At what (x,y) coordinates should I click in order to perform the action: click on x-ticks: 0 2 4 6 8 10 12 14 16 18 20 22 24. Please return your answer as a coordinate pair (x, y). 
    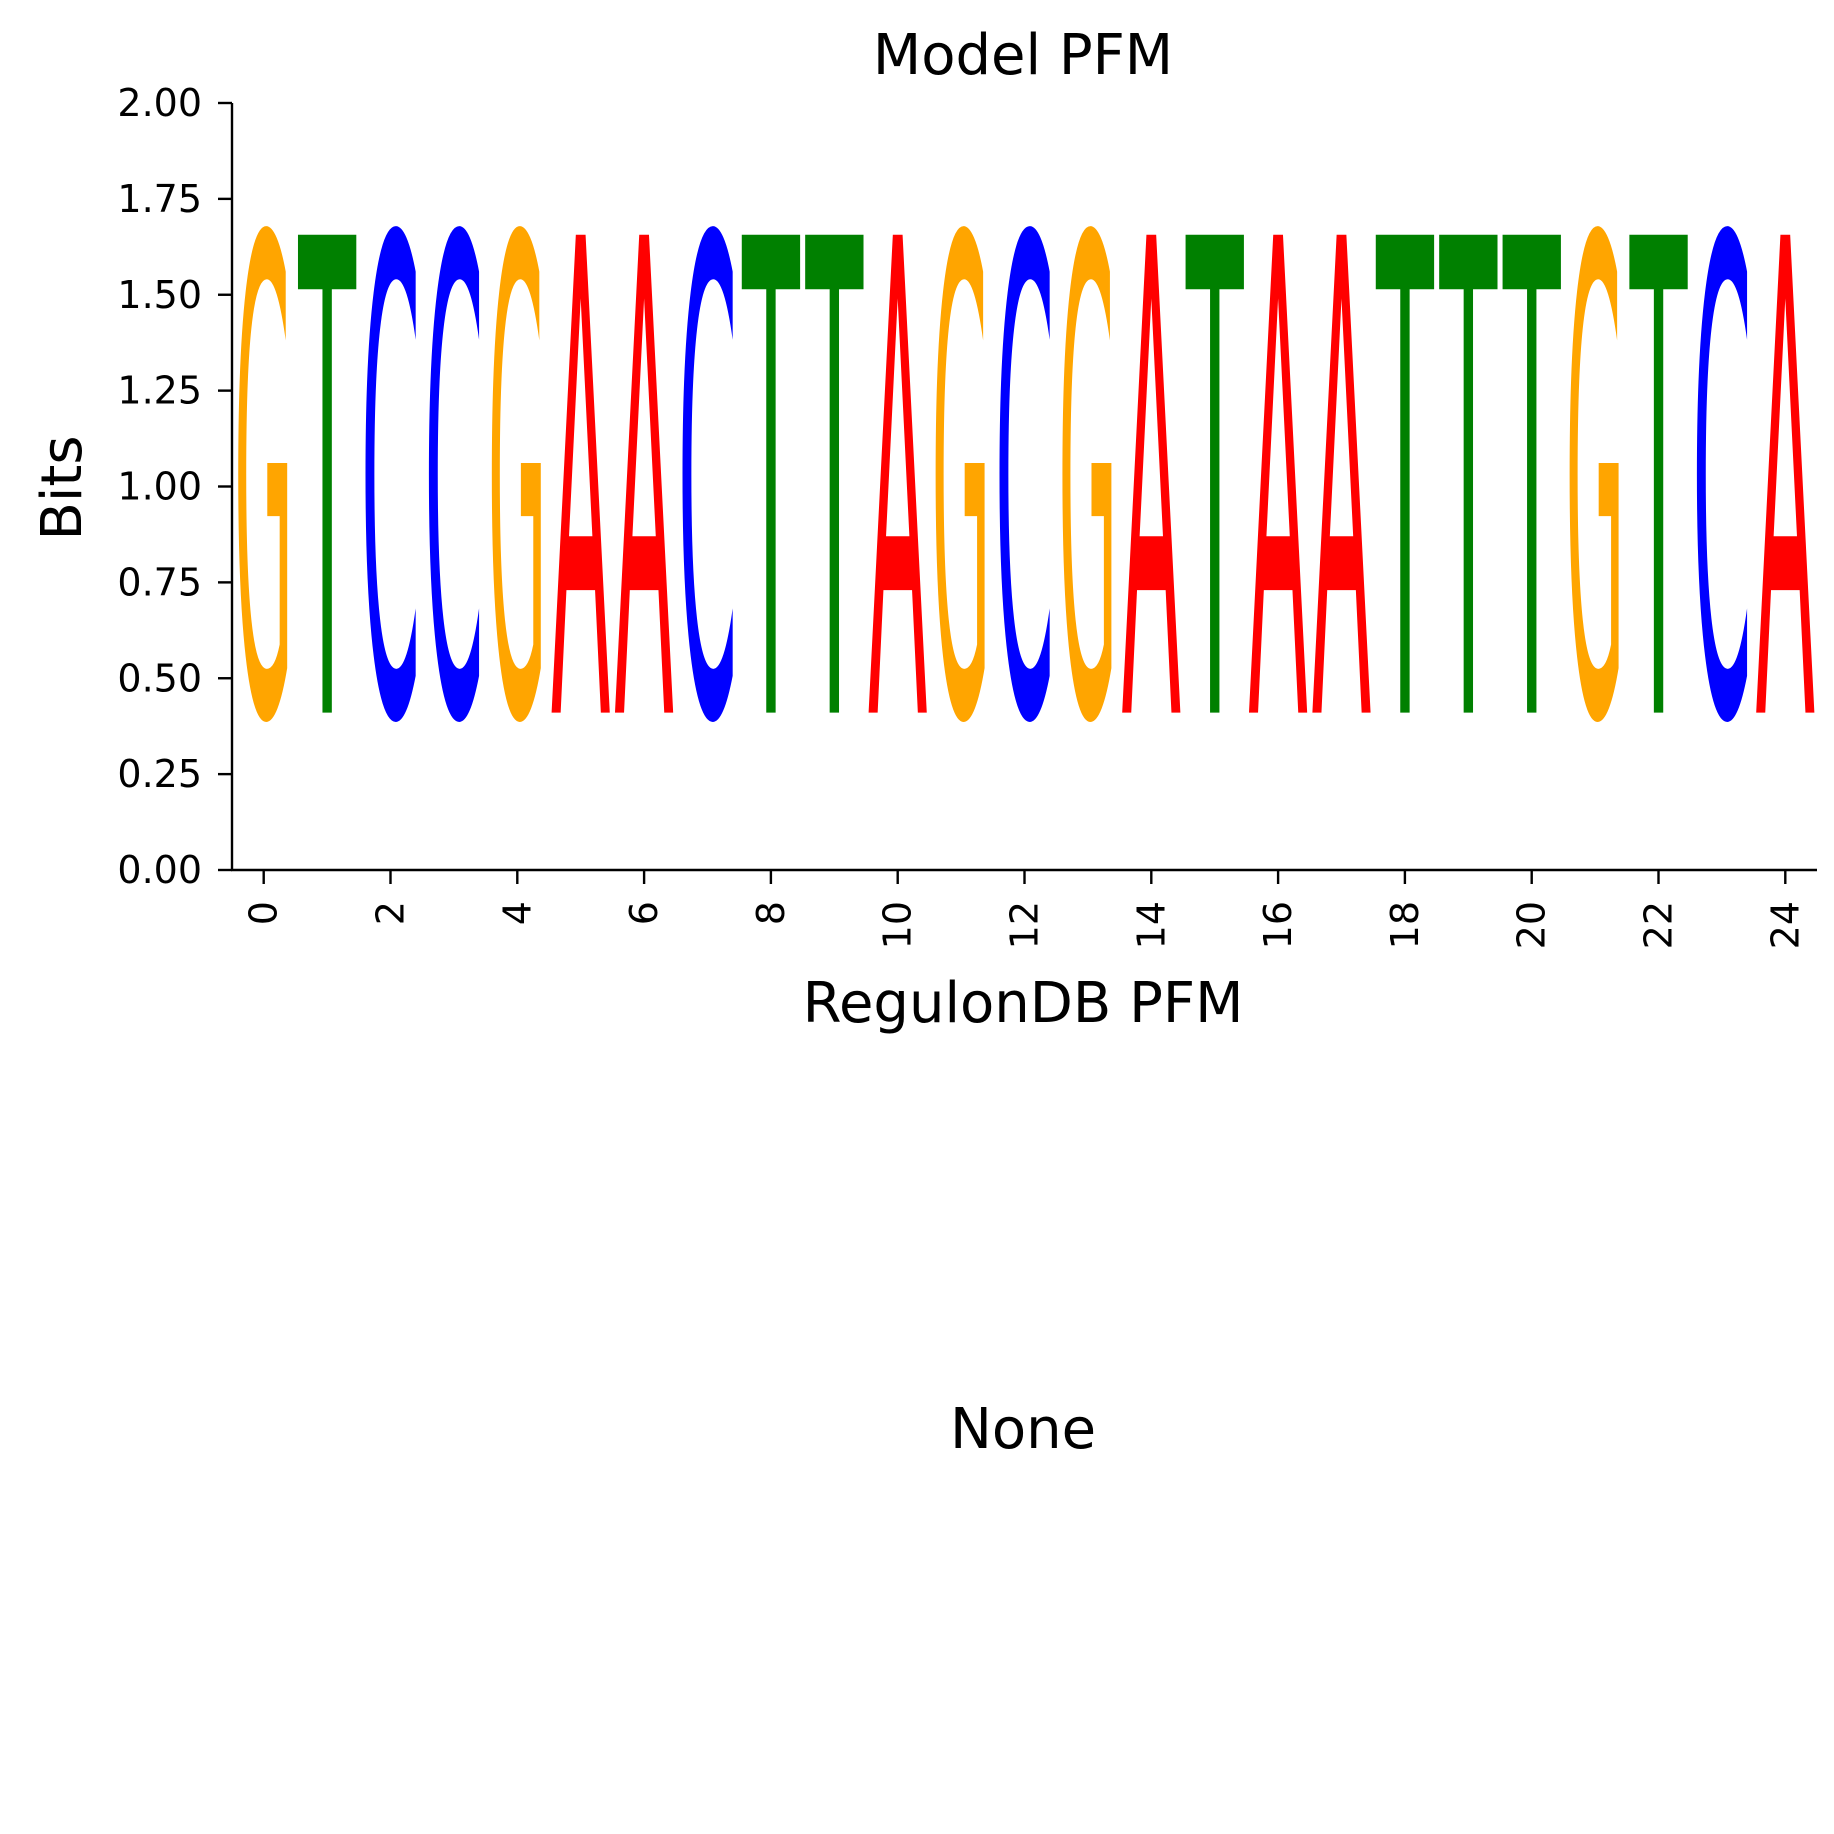
    Looking at the image, I should click on (1024, 909).